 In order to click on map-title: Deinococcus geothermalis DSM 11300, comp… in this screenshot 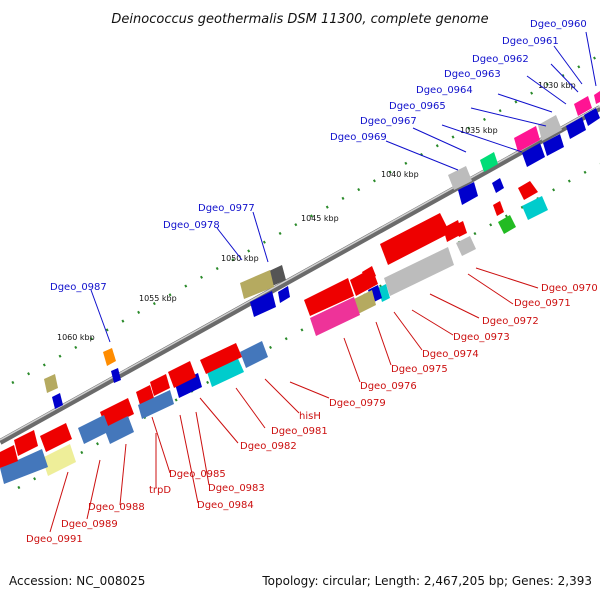, I will do `click(299, 19)`.